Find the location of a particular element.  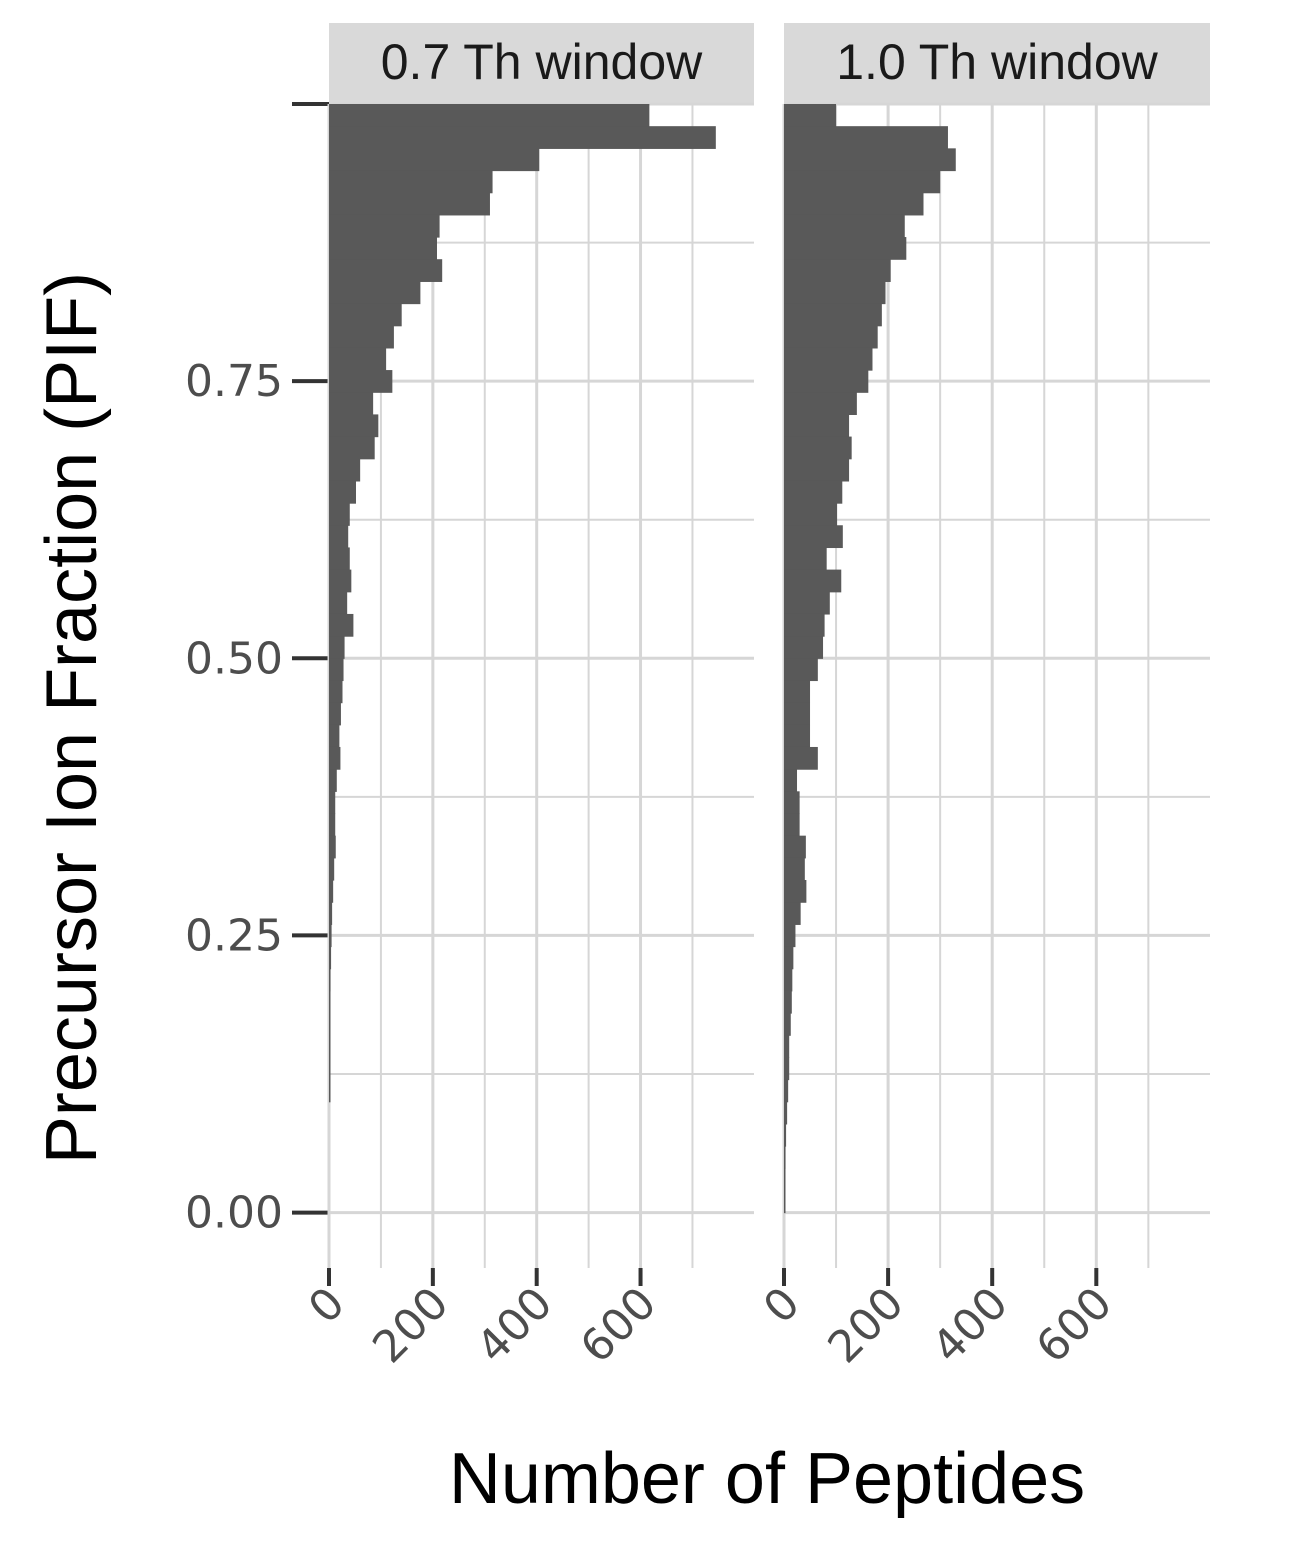

y-tick-label: 0.00 is located at coordinates (234, 1213).